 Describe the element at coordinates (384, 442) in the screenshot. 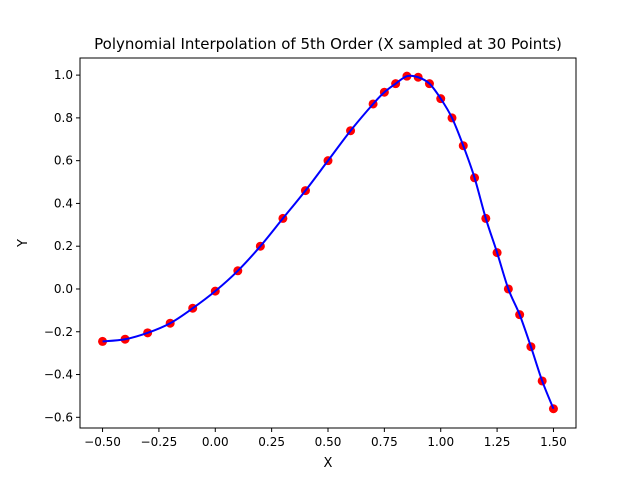

I see `x-tick-label: 0.75` at that location.